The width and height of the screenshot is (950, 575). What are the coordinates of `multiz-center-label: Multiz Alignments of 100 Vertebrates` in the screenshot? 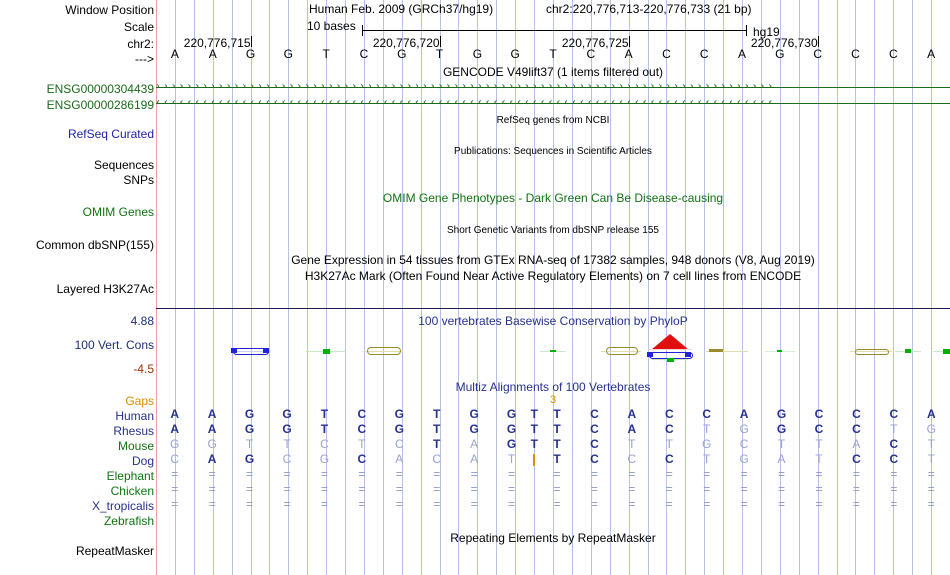 It's located at (553, 387).